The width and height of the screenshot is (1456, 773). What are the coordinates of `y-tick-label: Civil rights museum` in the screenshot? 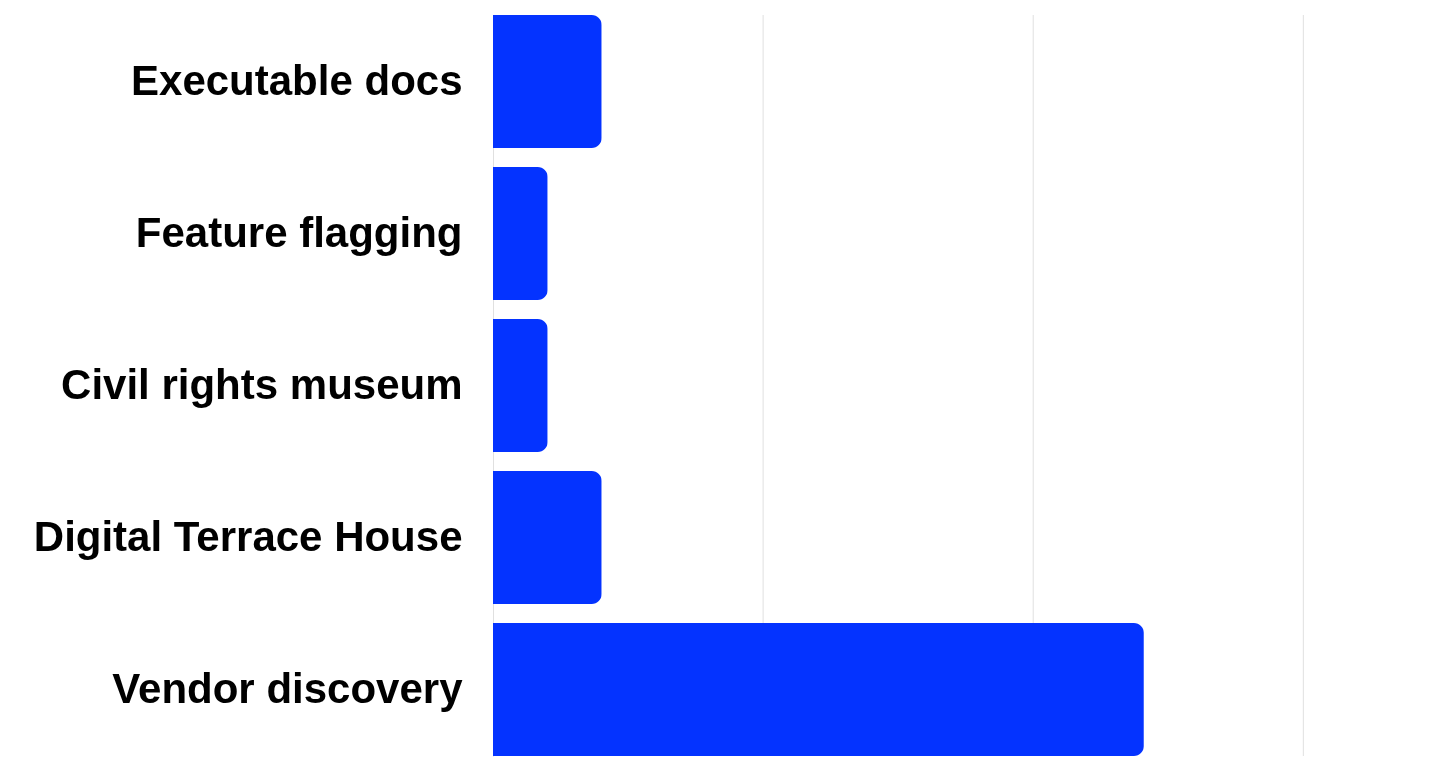 It's located at (262, 384).